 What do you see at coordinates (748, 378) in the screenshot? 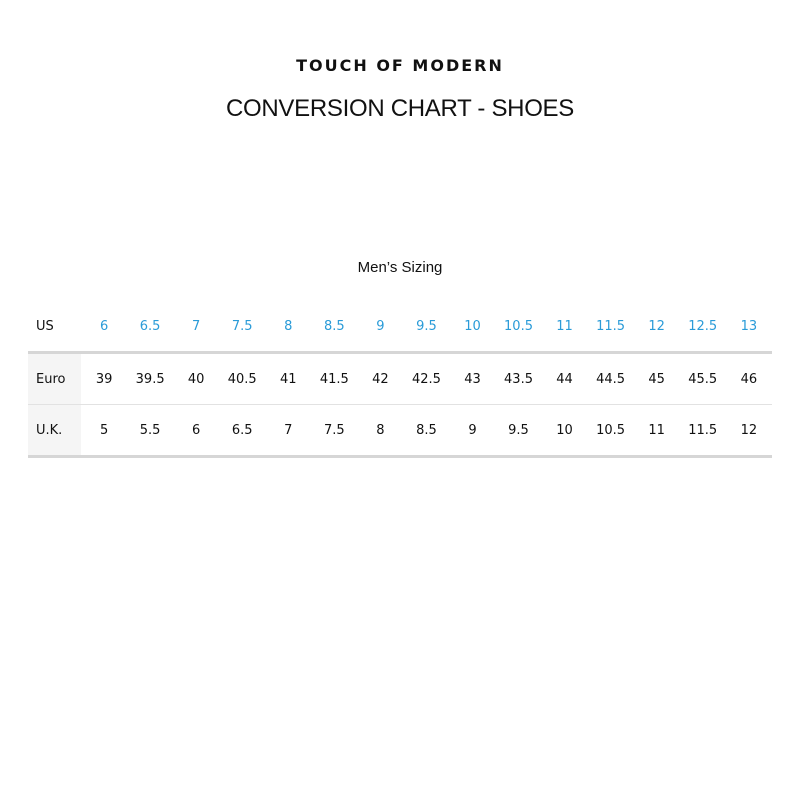
I see `size-cell: 46` at bounding box center [748, 378].